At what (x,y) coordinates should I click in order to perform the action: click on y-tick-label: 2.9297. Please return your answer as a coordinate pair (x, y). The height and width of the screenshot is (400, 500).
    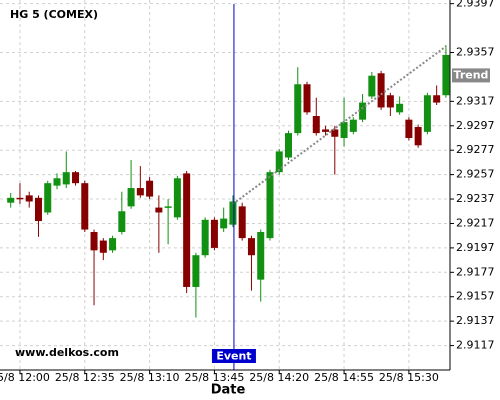
    Looking at the image, I should click on (475, 125).